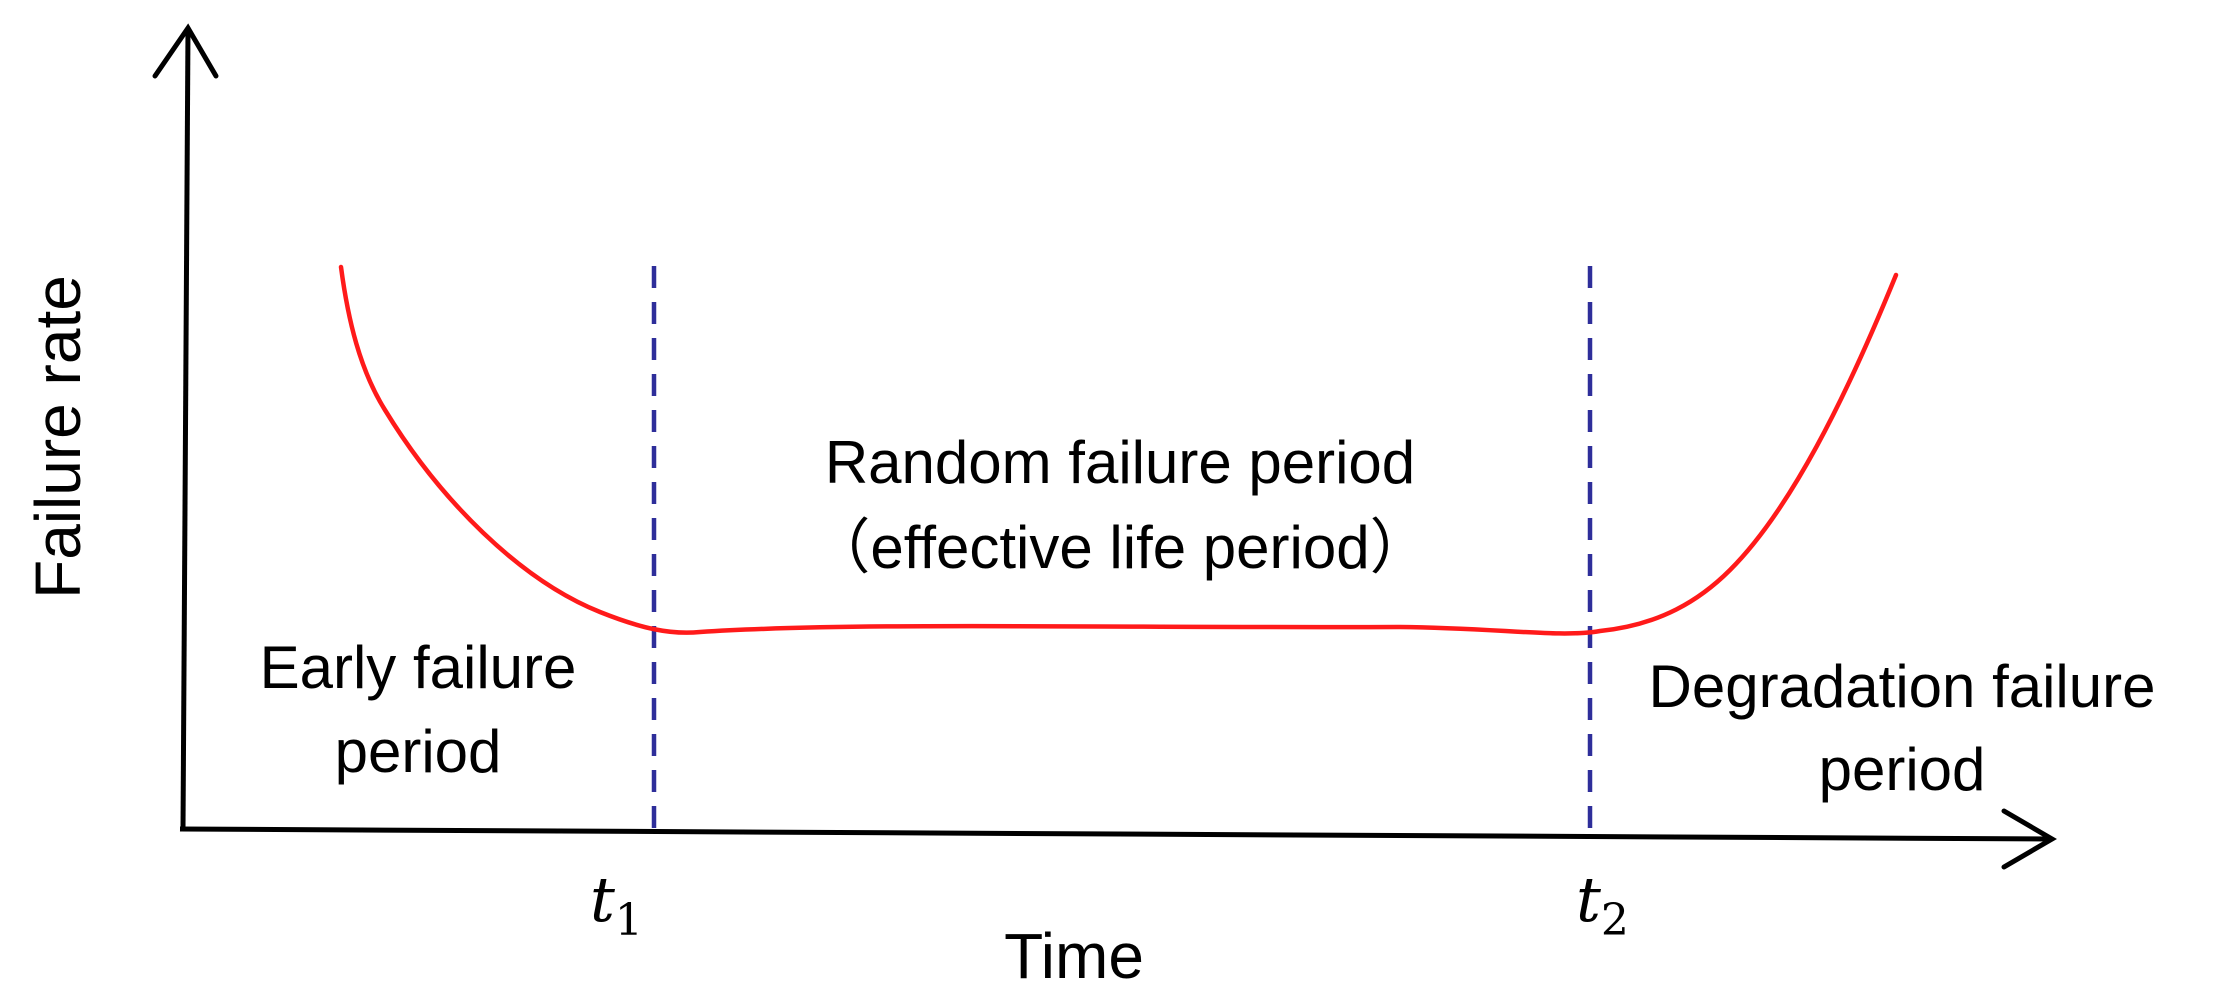 Image resolution: width=2224 pixels, height=996 pixels. I want to click on random-failure-label-line1: Random failure period, so click(1120, 462).